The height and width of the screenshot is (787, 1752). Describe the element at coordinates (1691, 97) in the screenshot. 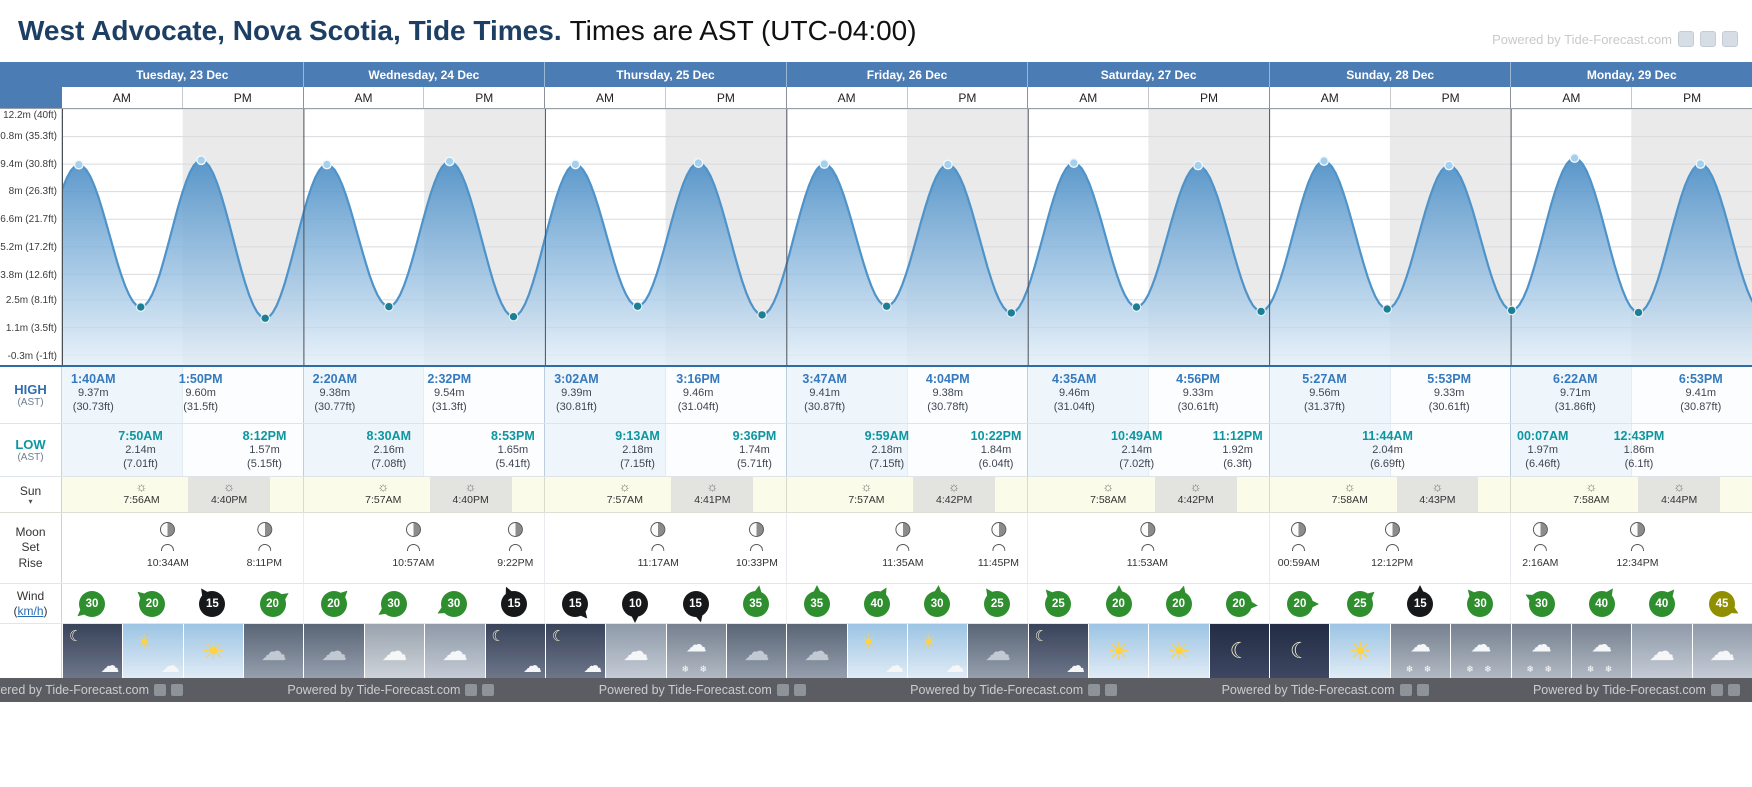

I see `pm-label: PM` at that location.